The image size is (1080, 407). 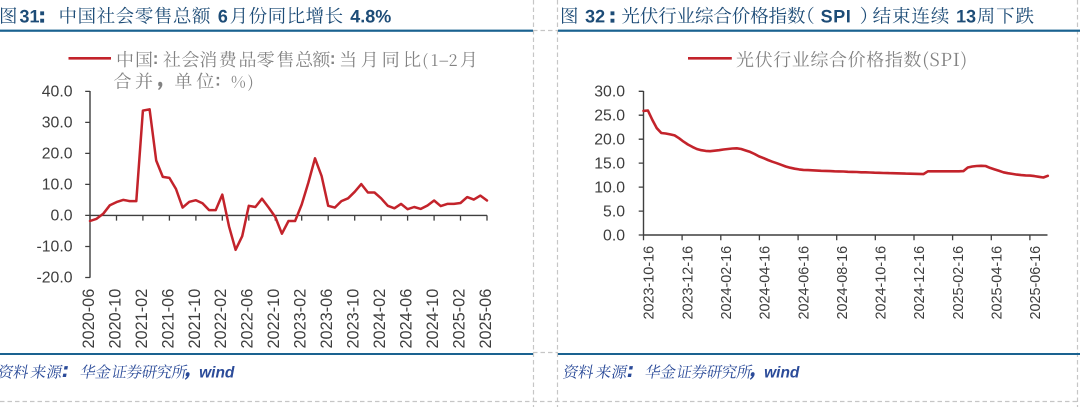 What do you see at coordinates (115, 319) in the screenshot?
I see `svg-text: 2020-10` at bounding box center [115, 319].